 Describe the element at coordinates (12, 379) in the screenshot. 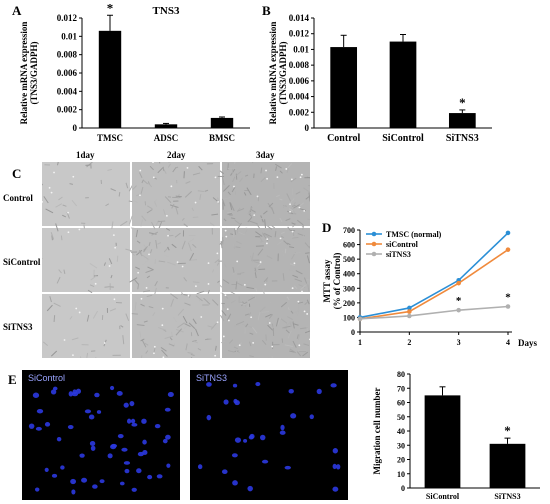

I see `panel-letter-e: E` at that location.